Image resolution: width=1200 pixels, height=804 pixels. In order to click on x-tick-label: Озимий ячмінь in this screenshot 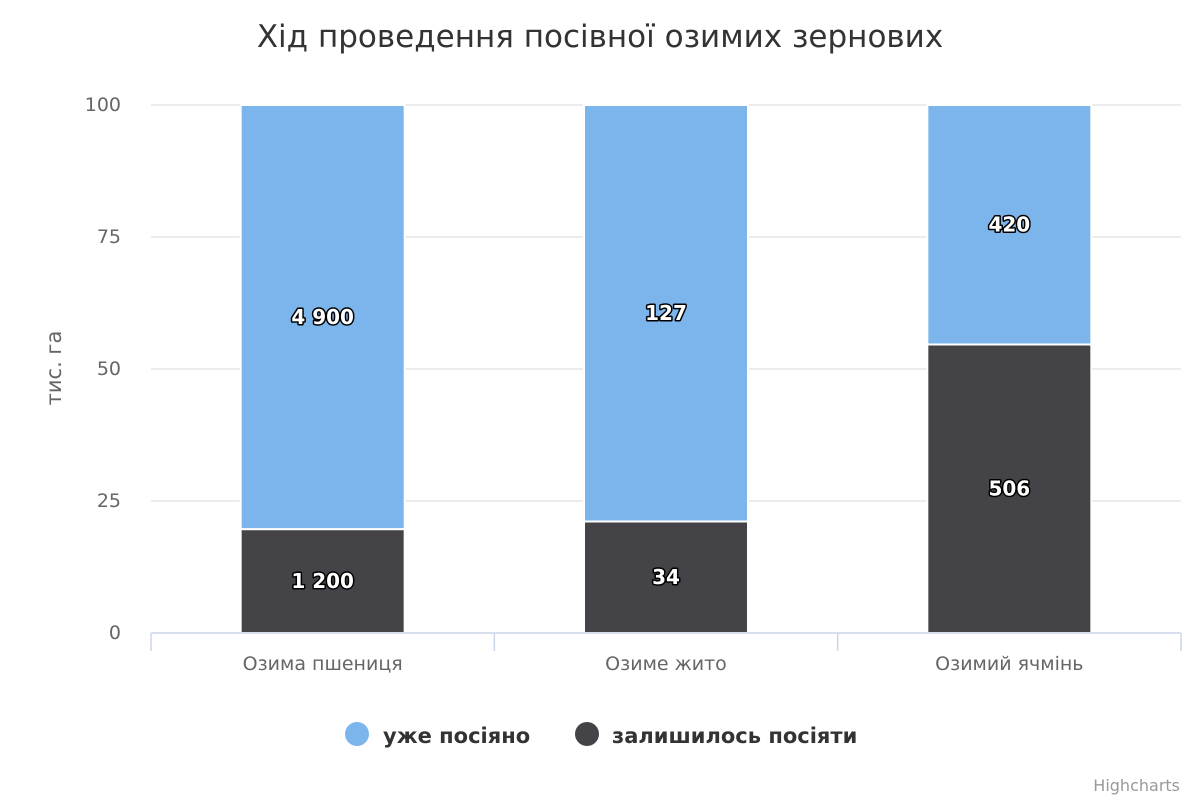, I will do `click(1009, 664)`.